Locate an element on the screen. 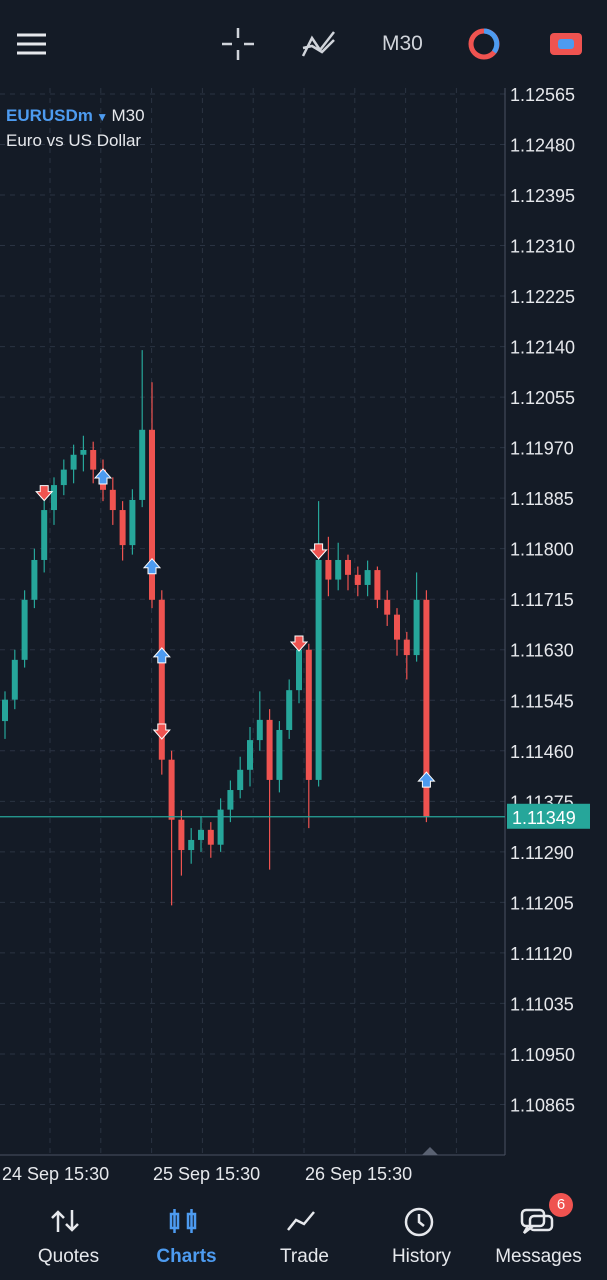  y-tick-label: 1.12140 is located at coordinates (542, 348).